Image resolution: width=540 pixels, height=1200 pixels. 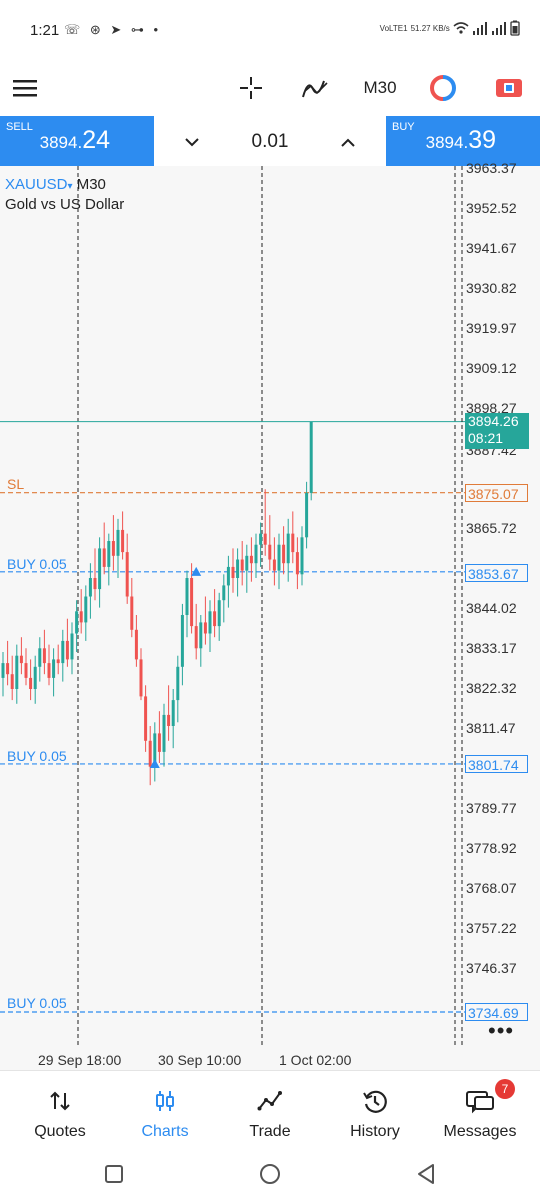 What do you see at coordinates (479, 28) in the screenshot?
I see `signal-icon` at bounding box center [479, 28].